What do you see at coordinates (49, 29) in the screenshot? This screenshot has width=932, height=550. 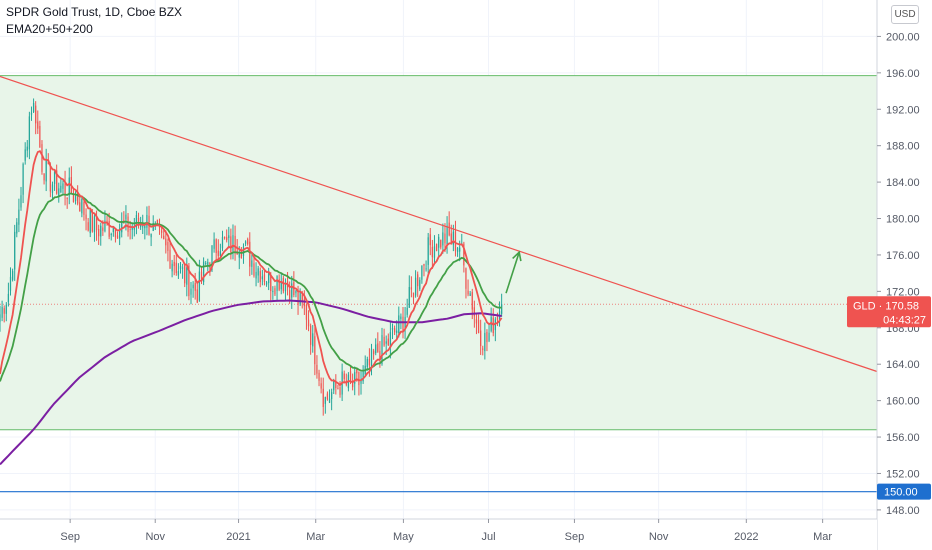 I see `indicator-label: EMA20+50+200` at bounding box center [49, 29].